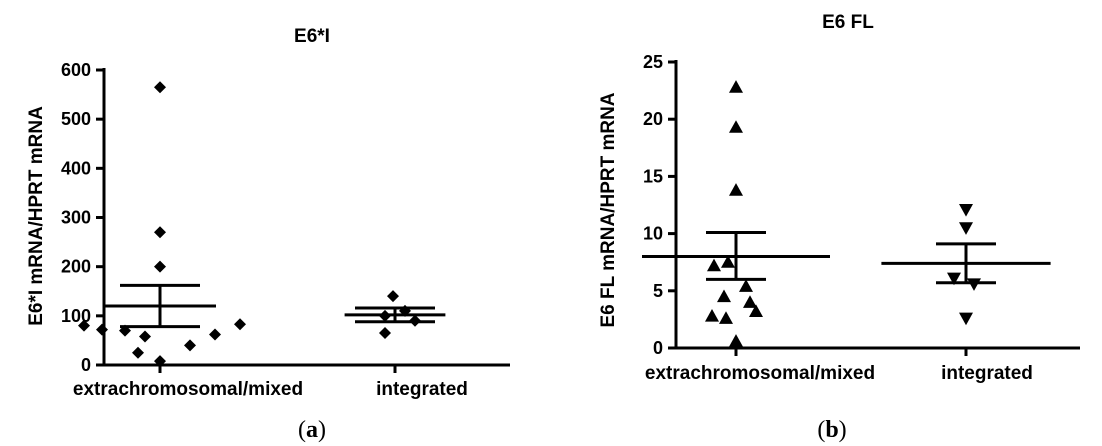 The image size is (1102, 446). Describe the element at coordinates (76, 70) in the screenshot. I see `chart-a-y-tick-label: 600` at that location.